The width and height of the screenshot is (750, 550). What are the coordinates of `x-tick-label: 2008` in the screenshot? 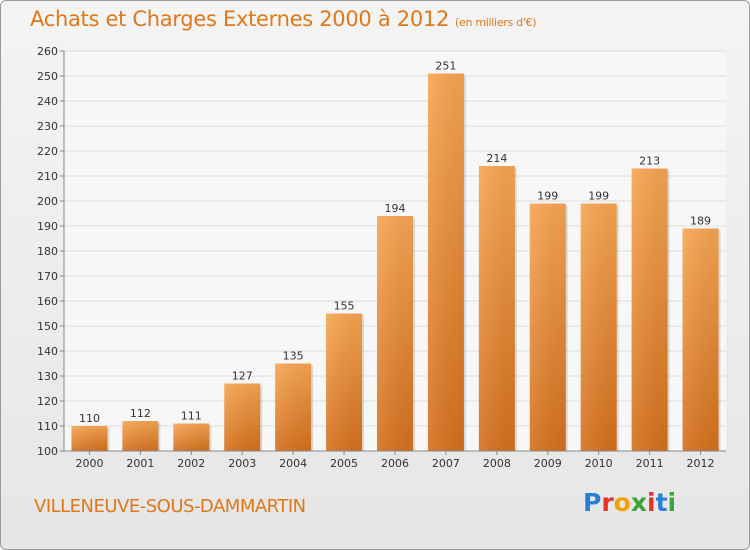 It's located at (497, 463).